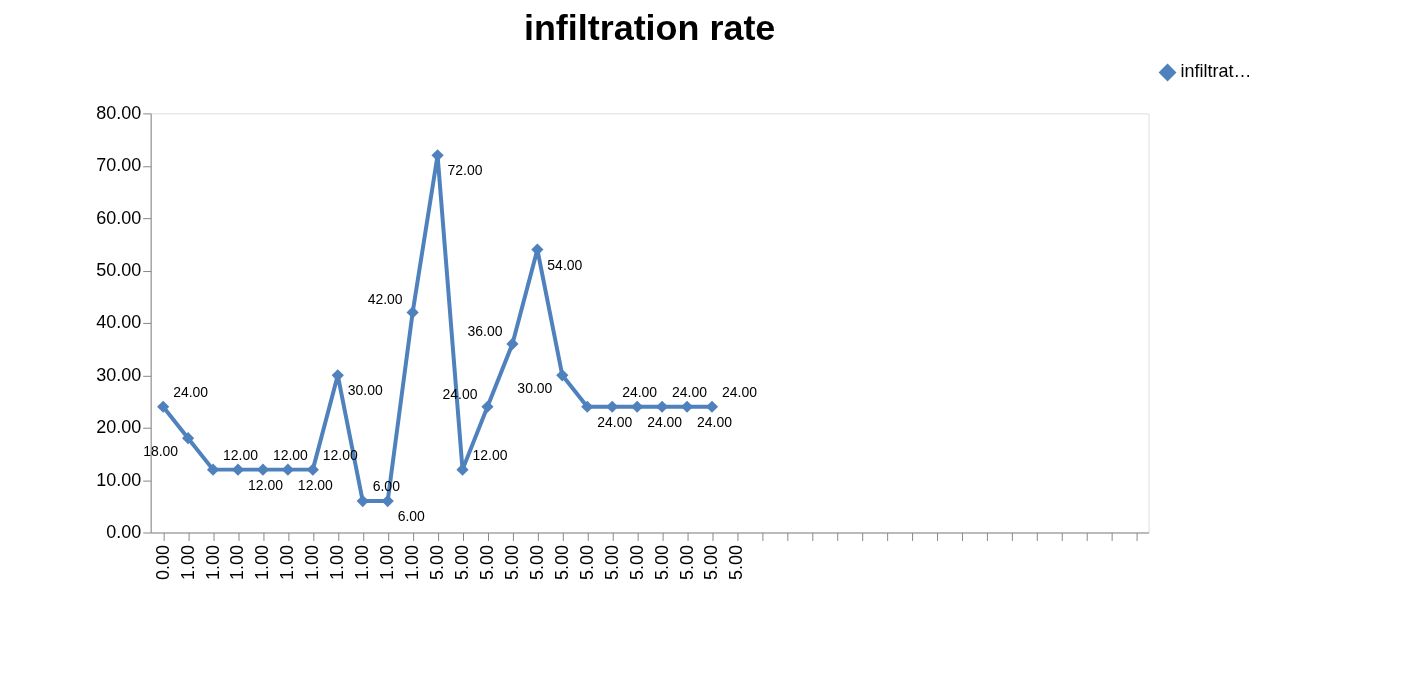 The height and width of the screenshot is (679, 1422). I want to click on y-tick-label: 70.00, so click(119, 165).